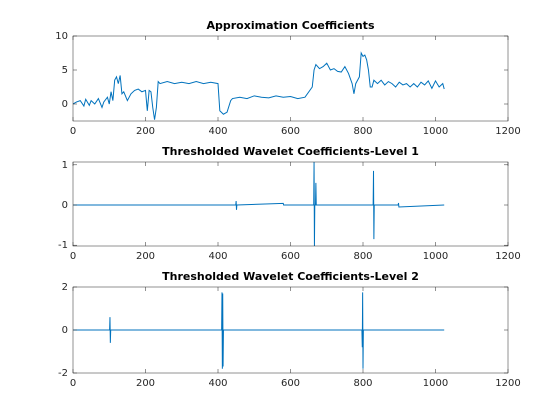  What do you see at coordinates (290, 276) in the screenshot?
I see `chart-title: Thresholded Wavelet Coefficients-Level 2` at bounding box center [290, 276].